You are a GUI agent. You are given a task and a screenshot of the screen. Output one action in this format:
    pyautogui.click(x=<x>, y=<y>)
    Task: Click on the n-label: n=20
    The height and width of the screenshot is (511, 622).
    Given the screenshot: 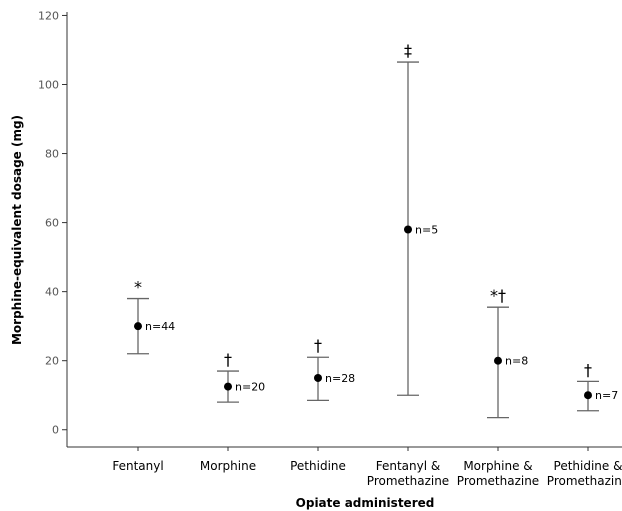 What is the action you would take?
    pyautogui.click(x=250, y=387)
    